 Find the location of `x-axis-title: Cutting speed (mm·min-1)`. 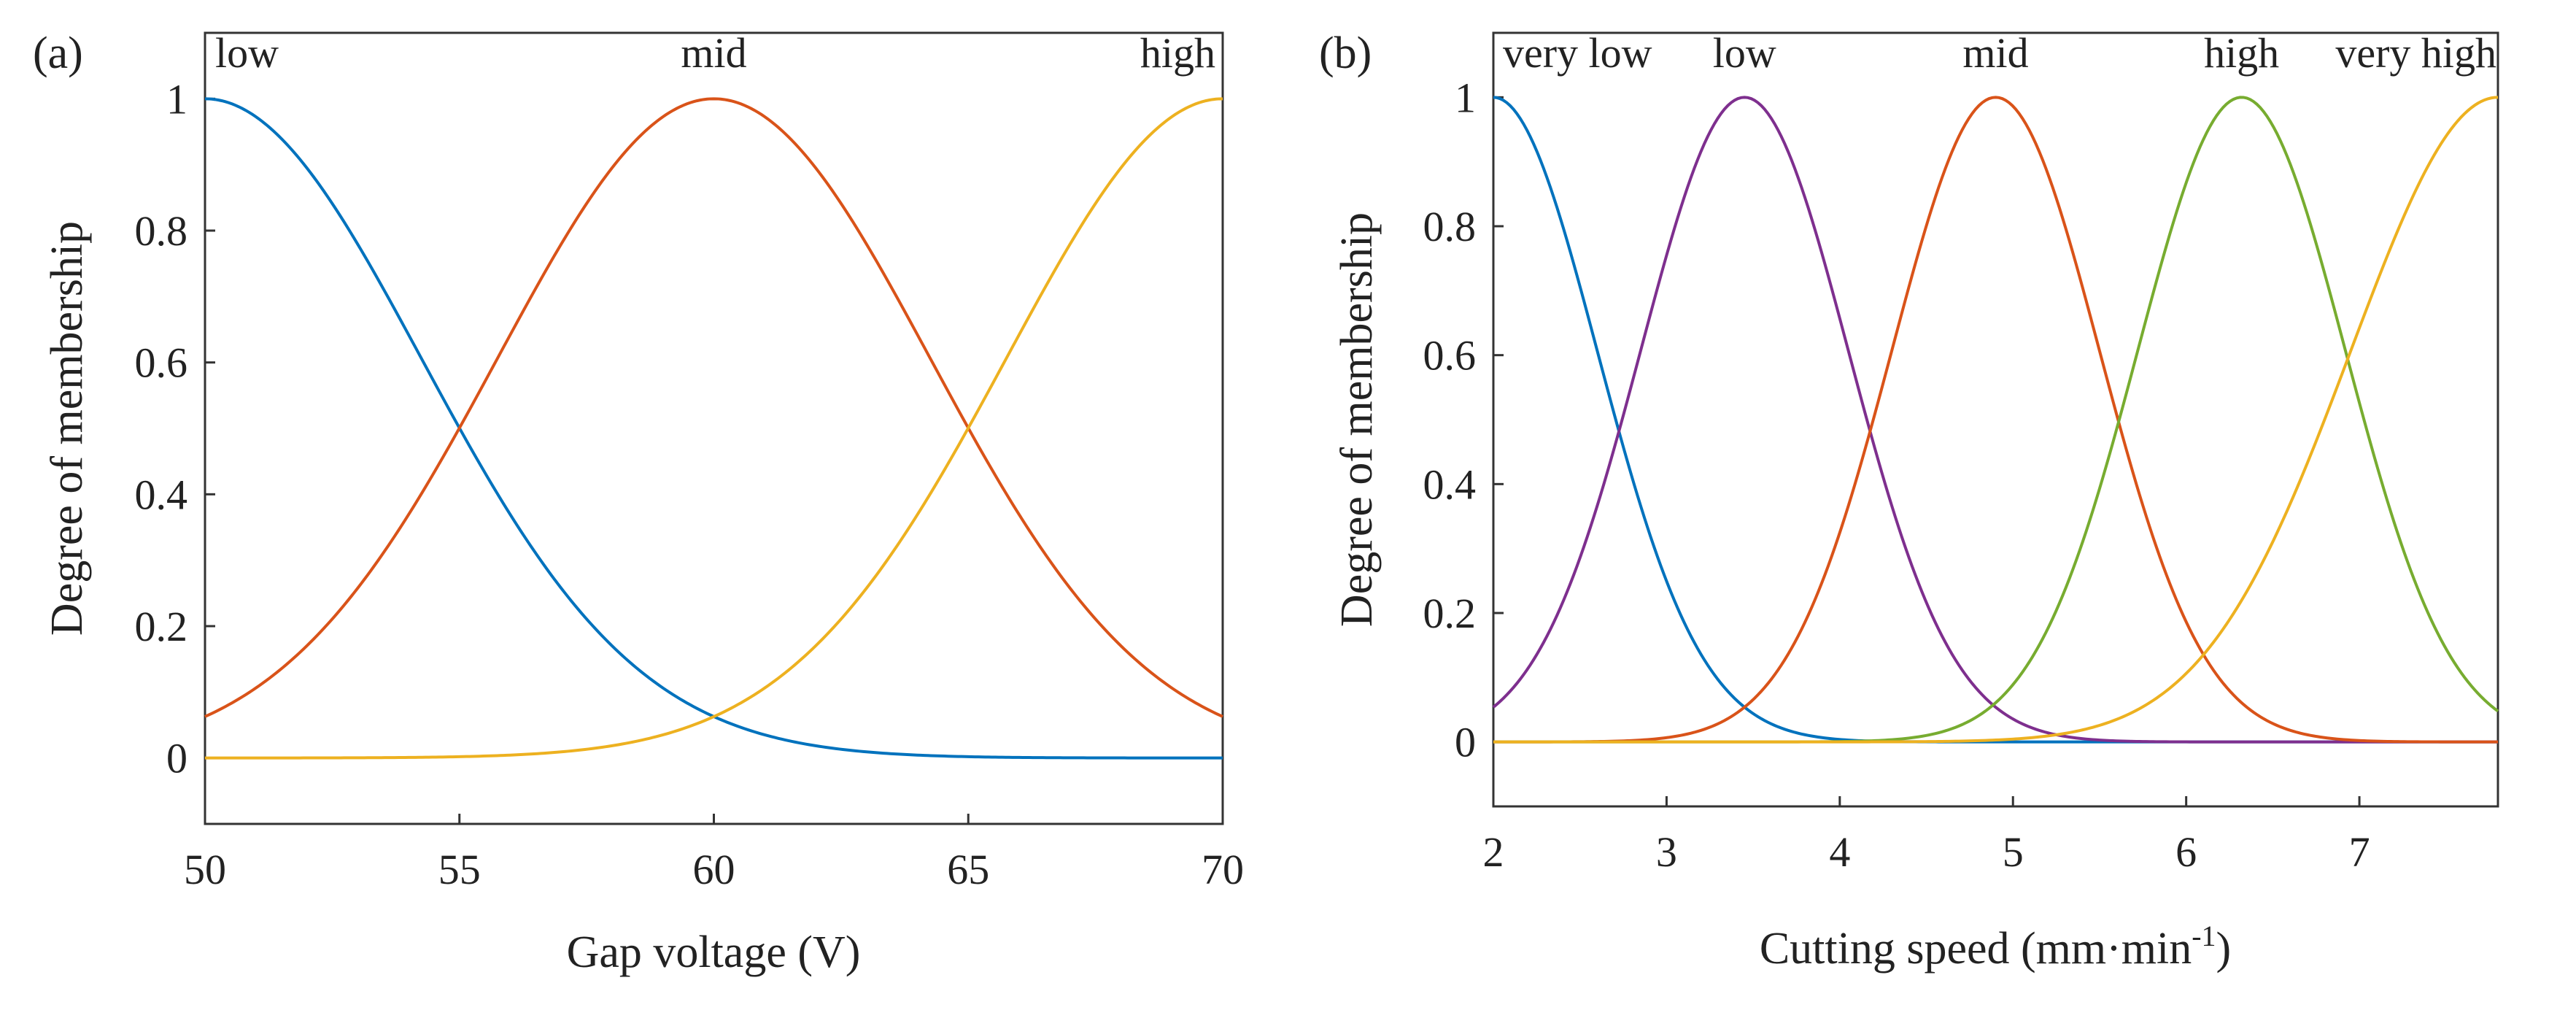

x-axis-title: Cutting speed (mm·min-1) is located at coordinates (1995, 947).